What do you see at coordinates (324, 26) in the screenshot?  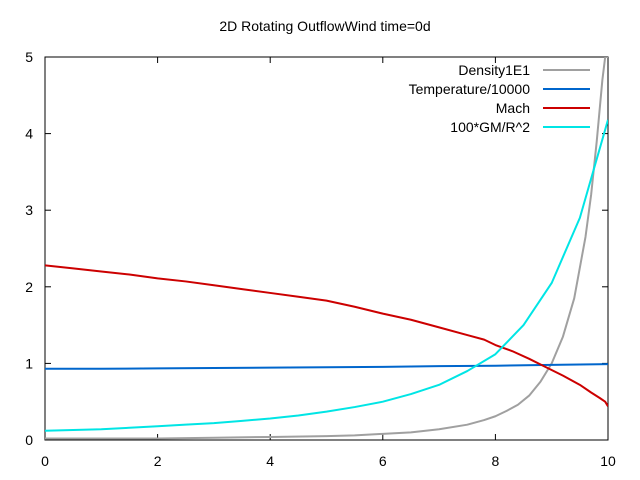 I see `chart-title: 2D Rotating OutflowWind time=0d` at bounding box center [324, 26].